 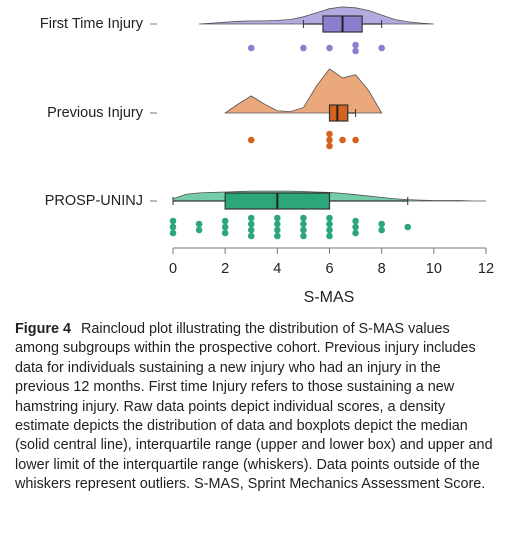 I want to click on x-tick-label: 4, so click(x=277, y=269).